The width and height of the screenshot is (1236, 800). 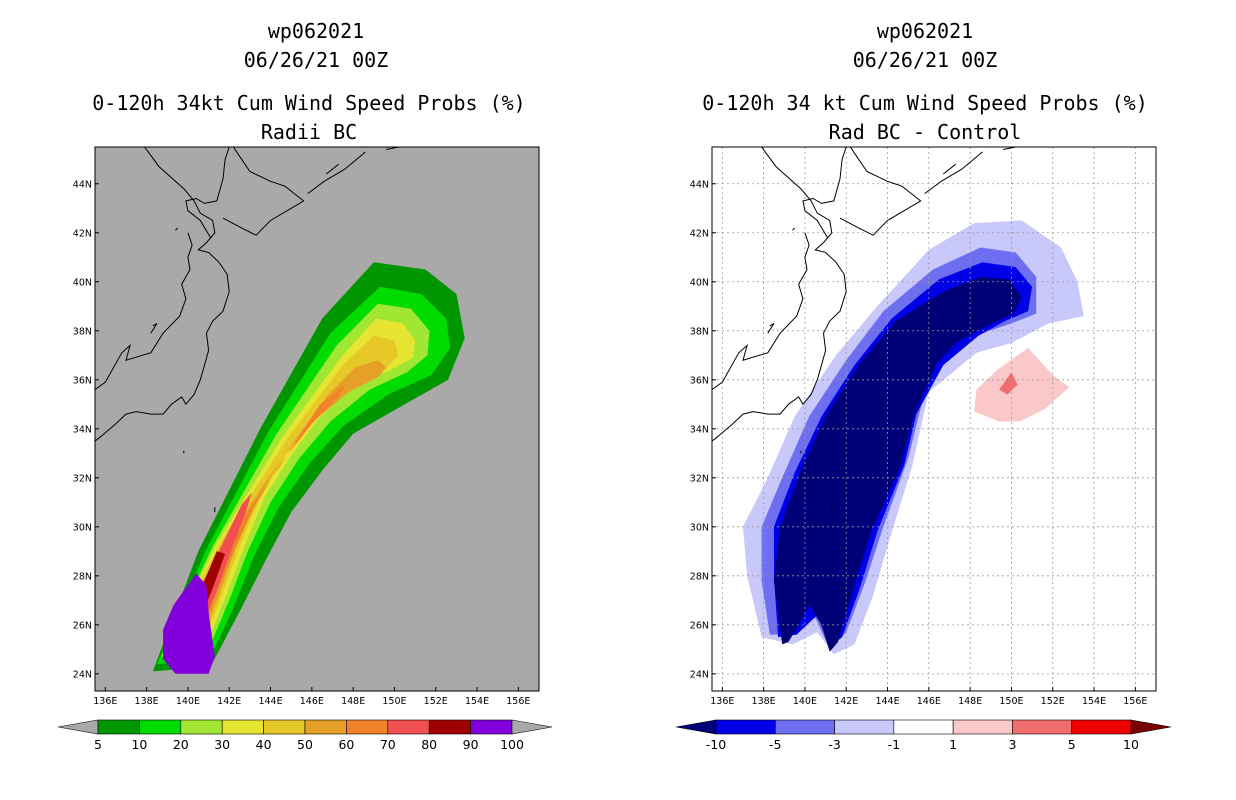 What do you see at coordinates (388, 744) in the screenshot?
I see `colorbar-label: 70` at bounding box center [388, 744].